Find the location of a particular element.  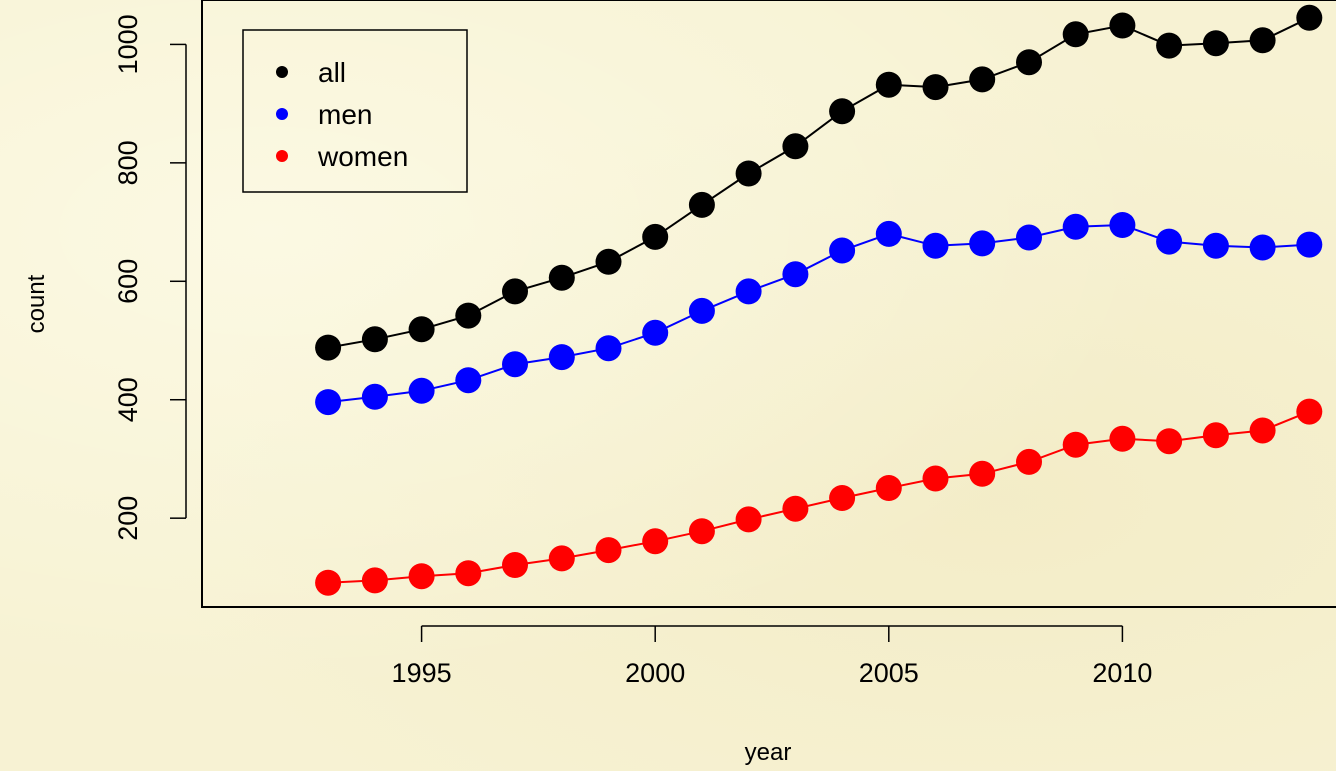

data-point-women-2007 is located at coordinates (982, 473).